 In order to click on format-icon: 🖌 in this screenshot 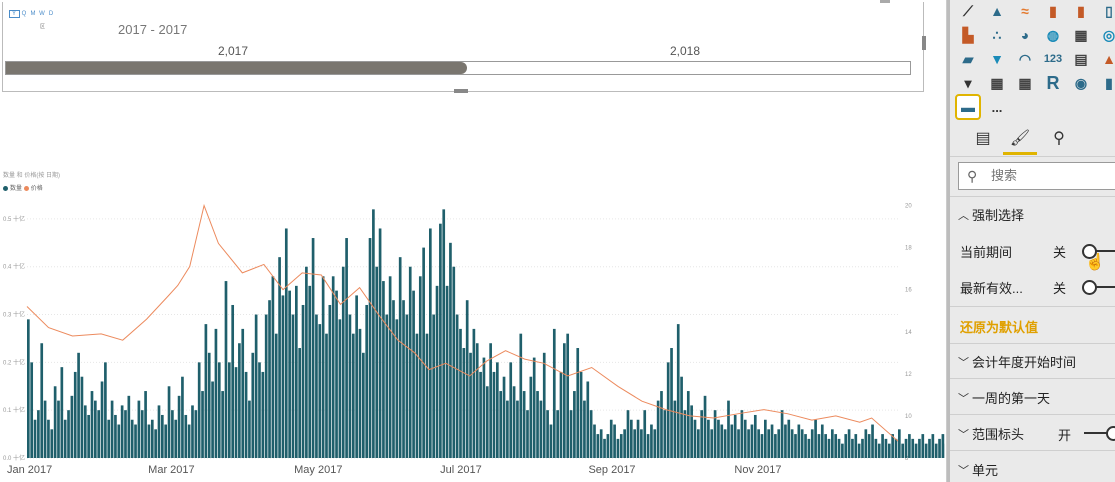, I will do `click(1020, 138)`.